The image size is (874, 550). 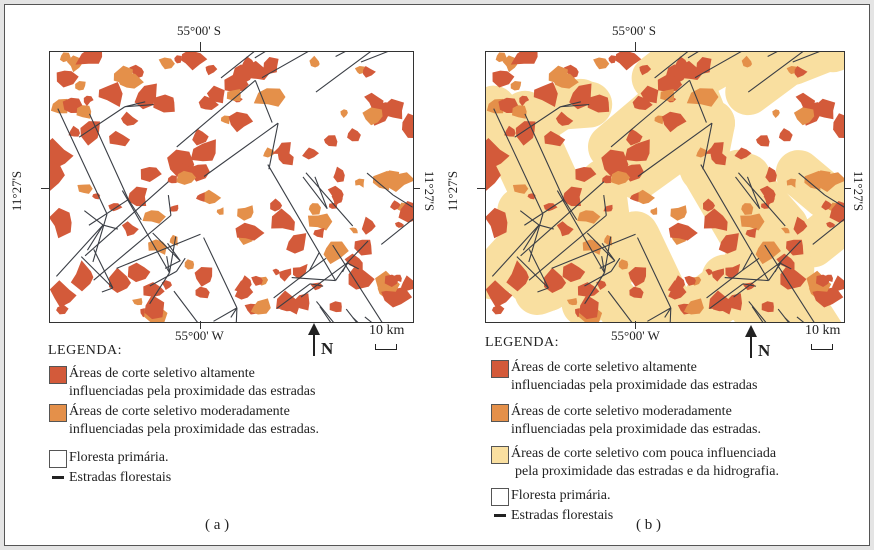 What do you see at coordinates (635, 335) in the screenshot?
I see `bottom-coordinate-label: 55°00' W` at bounding box center [635, 335].